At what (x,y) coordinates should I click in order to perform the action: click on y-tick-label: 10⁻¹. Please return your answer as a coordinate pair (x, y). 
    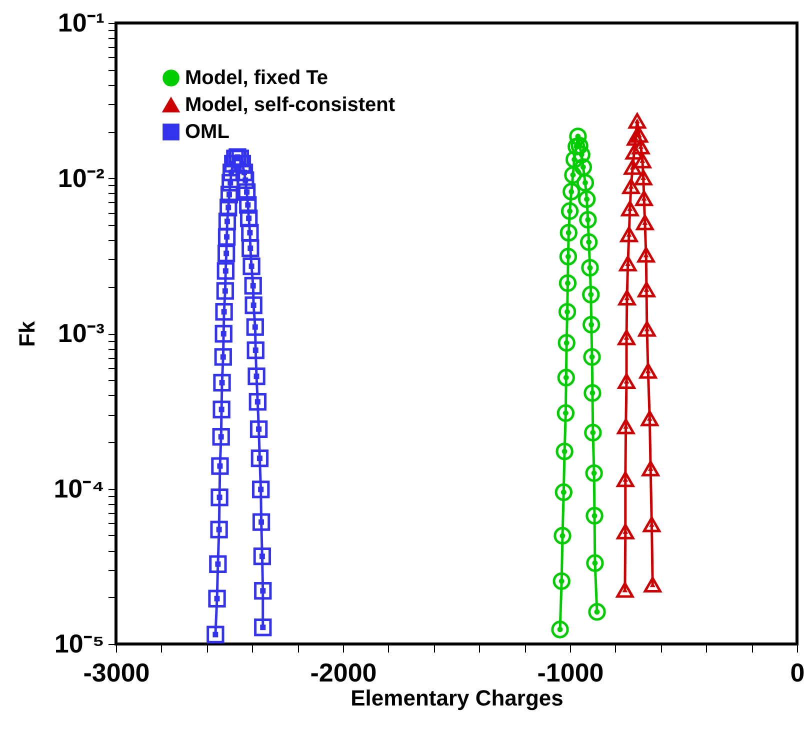
    Looking at the image, I should click on (81, 23).